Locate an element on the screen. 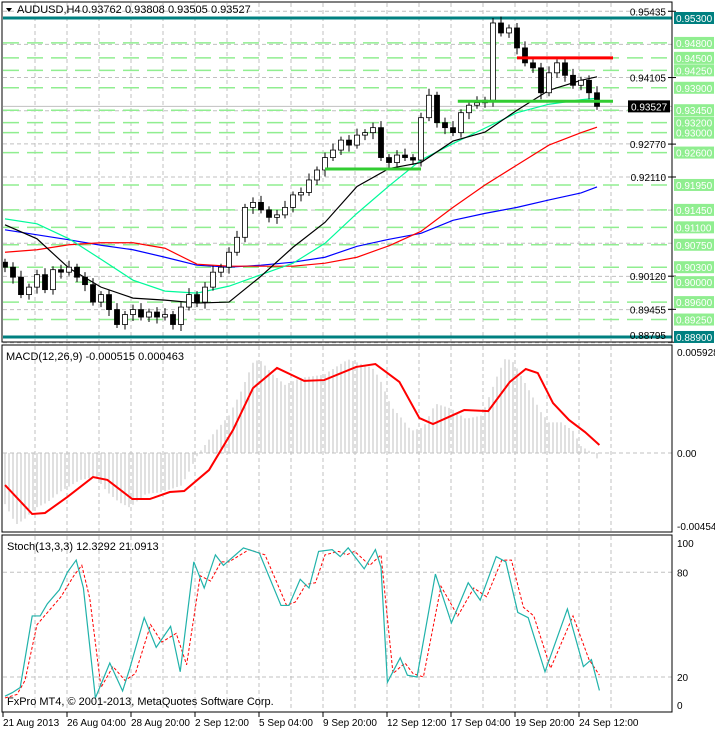 This screenshot has width=715, height=730. time-tick-label: 2 Sep 12:00 is located at coordinates (222, 723).